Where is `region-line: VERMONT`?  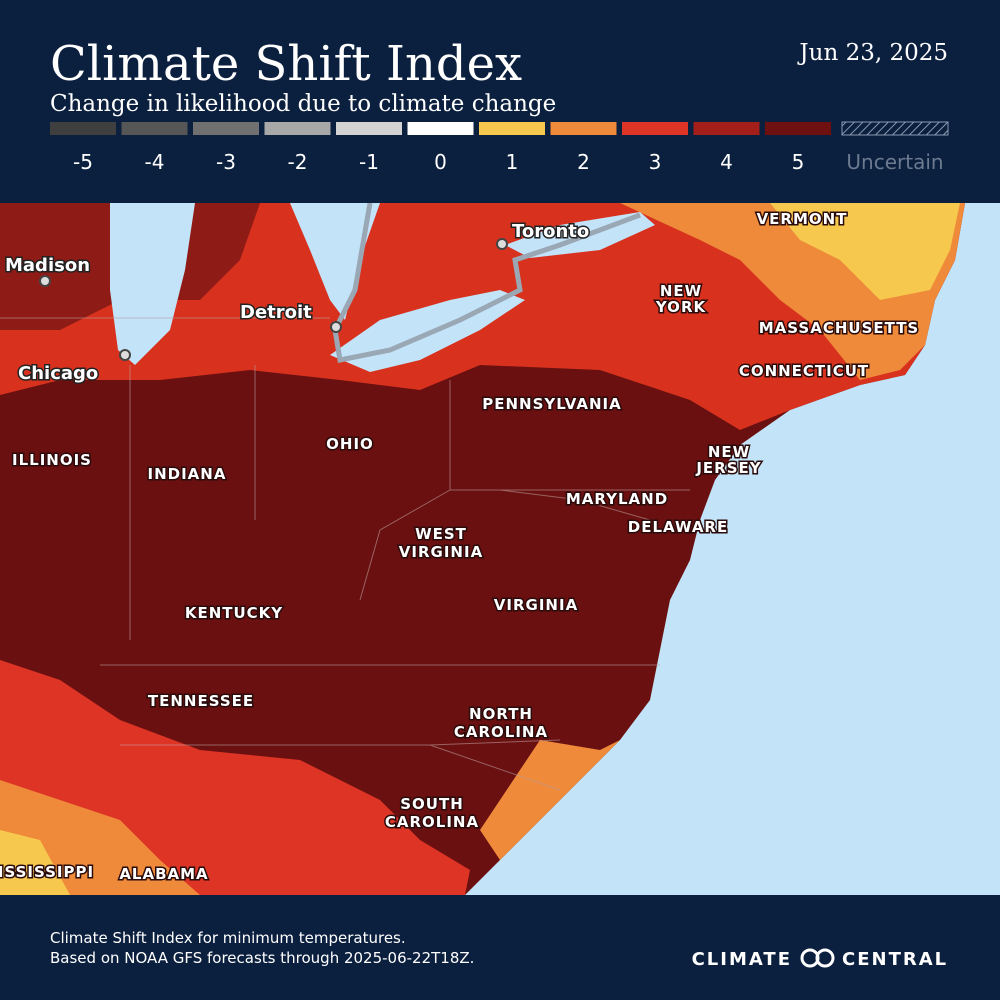
region-line: VERMONT is located at coordinates (802, 219).